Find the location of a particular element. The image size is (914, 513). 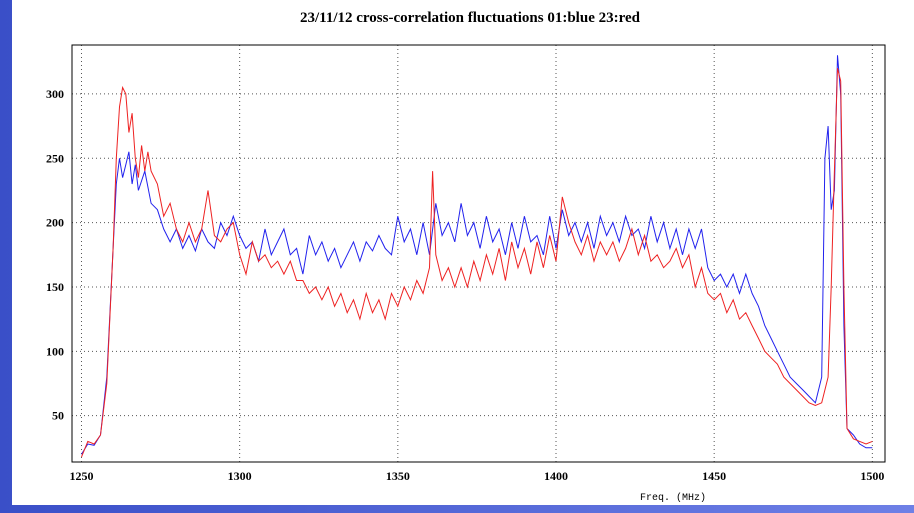

x-tick-label: 1350 is located at coordinates (398, 476).